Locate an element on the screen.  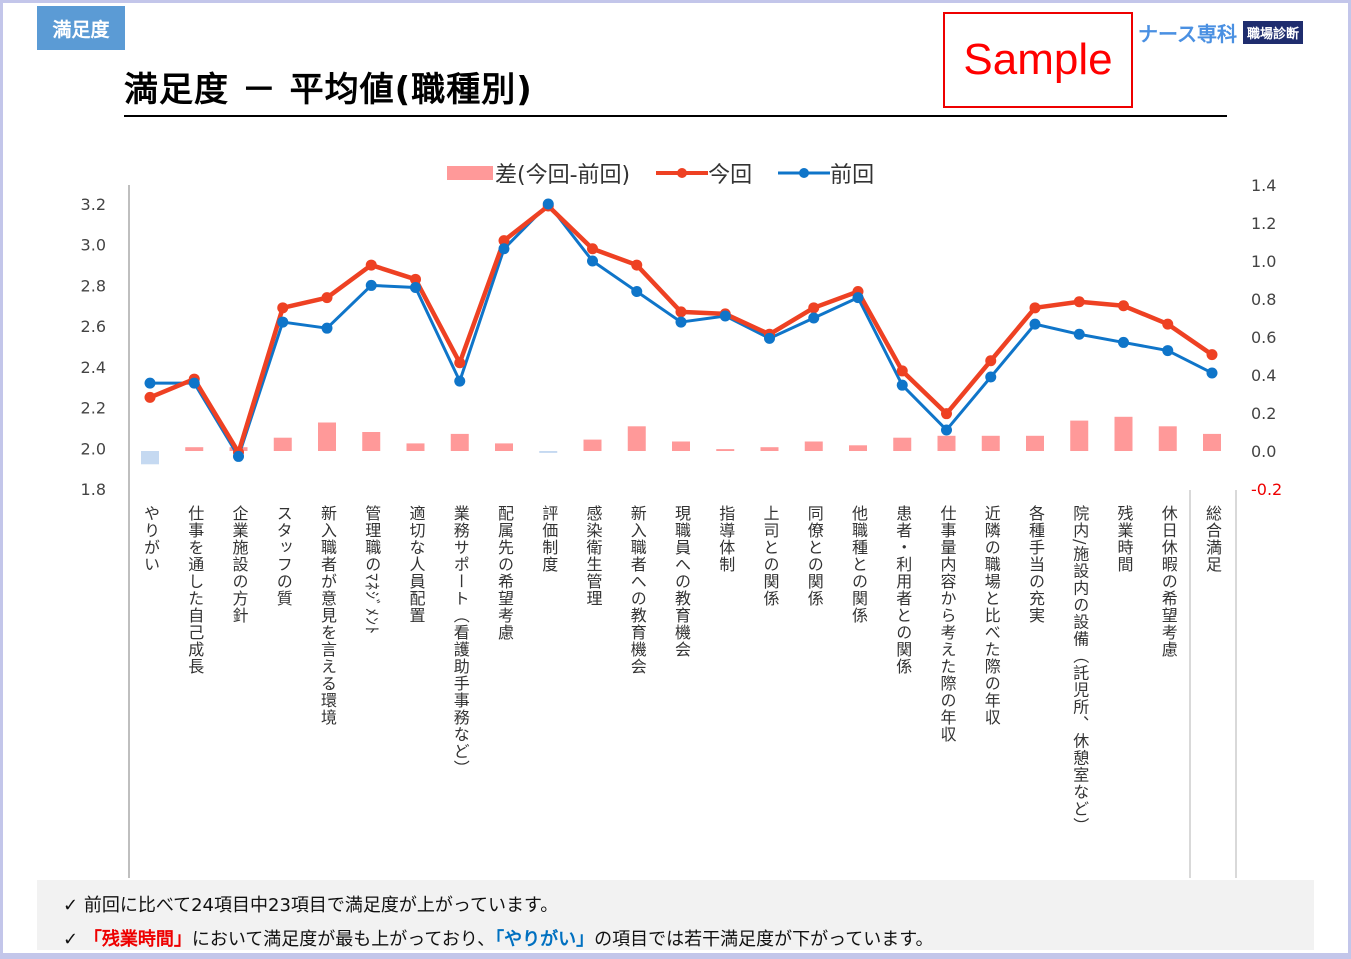
sample-stamp: Sample is located at coordinates (1038, 60).